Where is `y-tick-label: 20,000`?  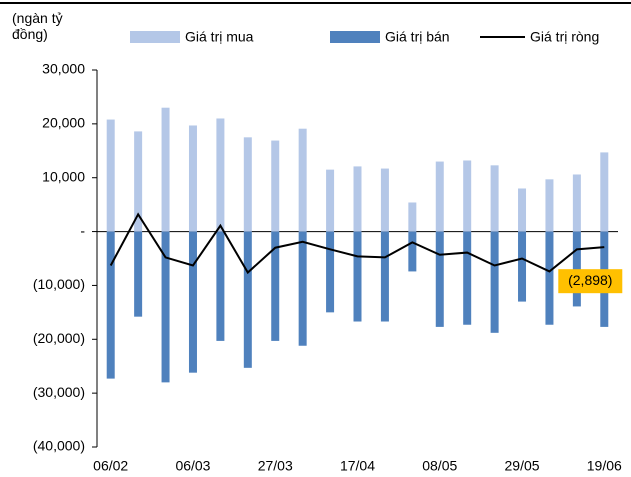
y-tick-label: 20,000 is located at coordinates (63, 123).